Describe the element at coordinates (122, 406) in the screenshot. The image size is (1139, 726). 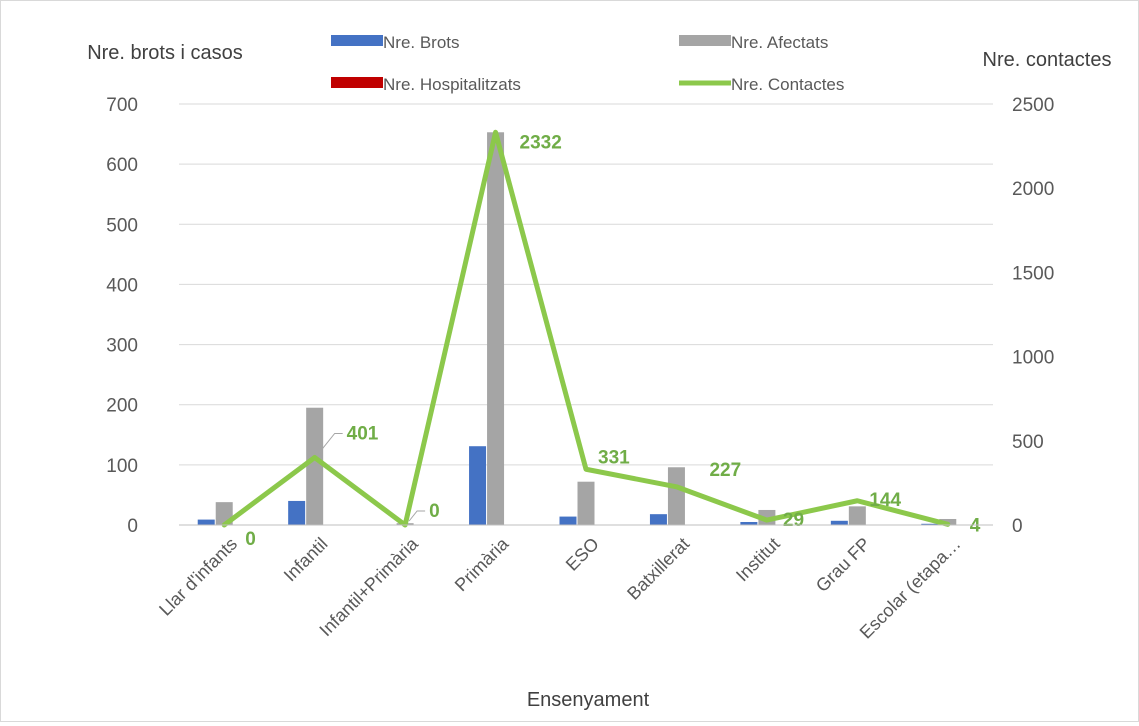
I see `y-tick-label: 200` at that location.